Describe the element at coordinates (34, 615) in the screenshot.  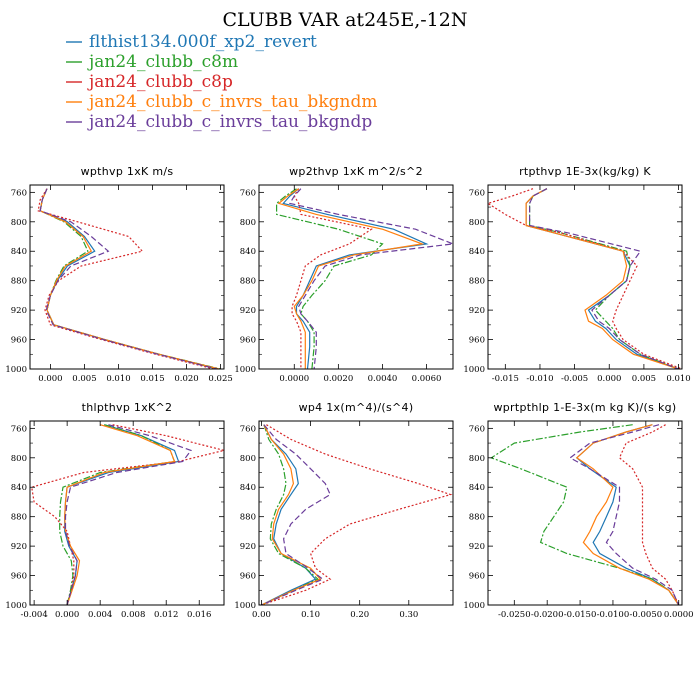
I see `x-tick-label: -0.004` at that location.